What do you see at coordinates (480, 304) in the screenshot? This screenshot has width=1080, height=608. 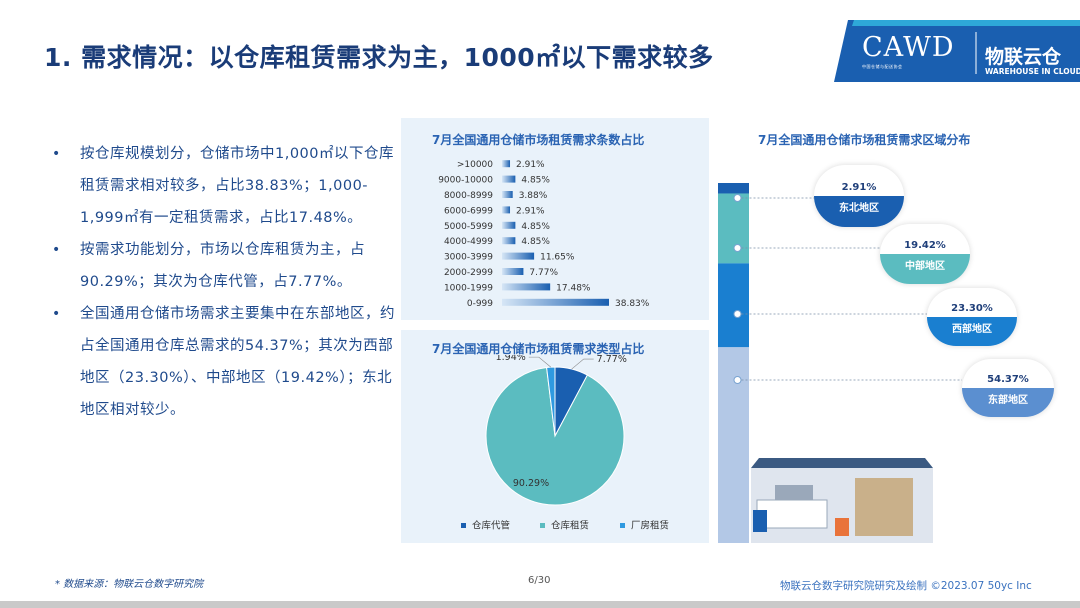 I see `bar-category-label: 0-999` at bounding box center [480, 304].